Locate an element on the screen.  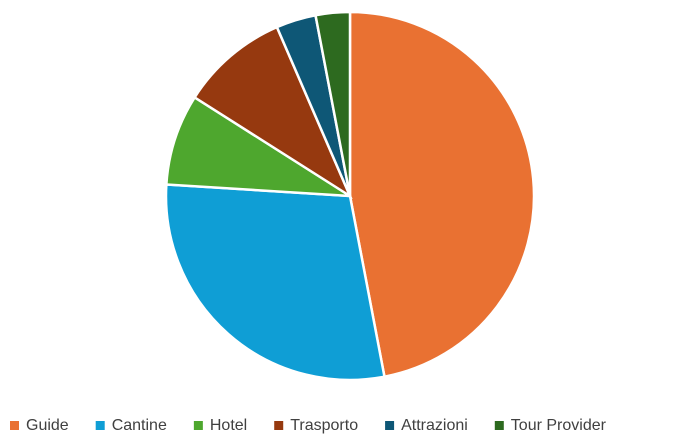
legend-label: Trasporto is located at coordinates (324, 425).